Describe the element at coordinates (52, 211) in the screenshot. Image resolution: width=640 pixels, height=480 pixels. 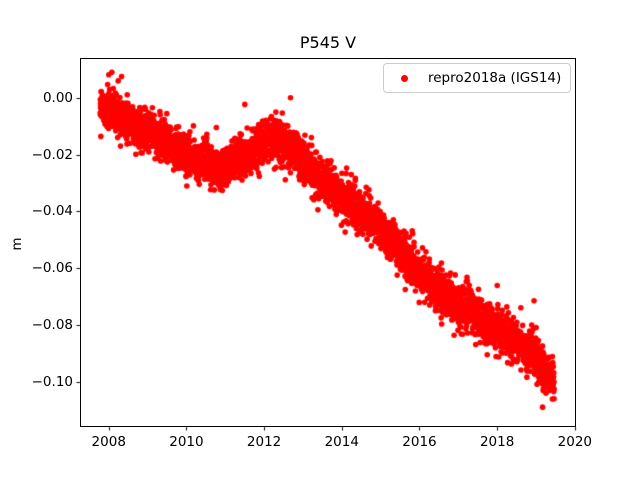
I see `y-tick-label: −0.04` at that location.